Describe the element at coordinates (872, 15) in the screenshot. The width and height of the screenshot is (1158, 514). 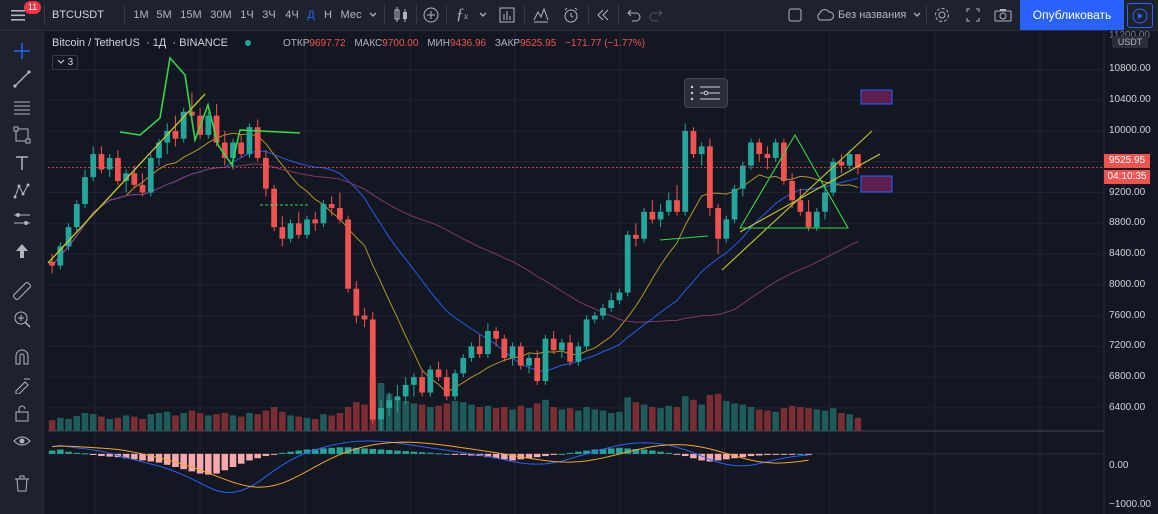
I see `layout-name: Без названия` at that location.